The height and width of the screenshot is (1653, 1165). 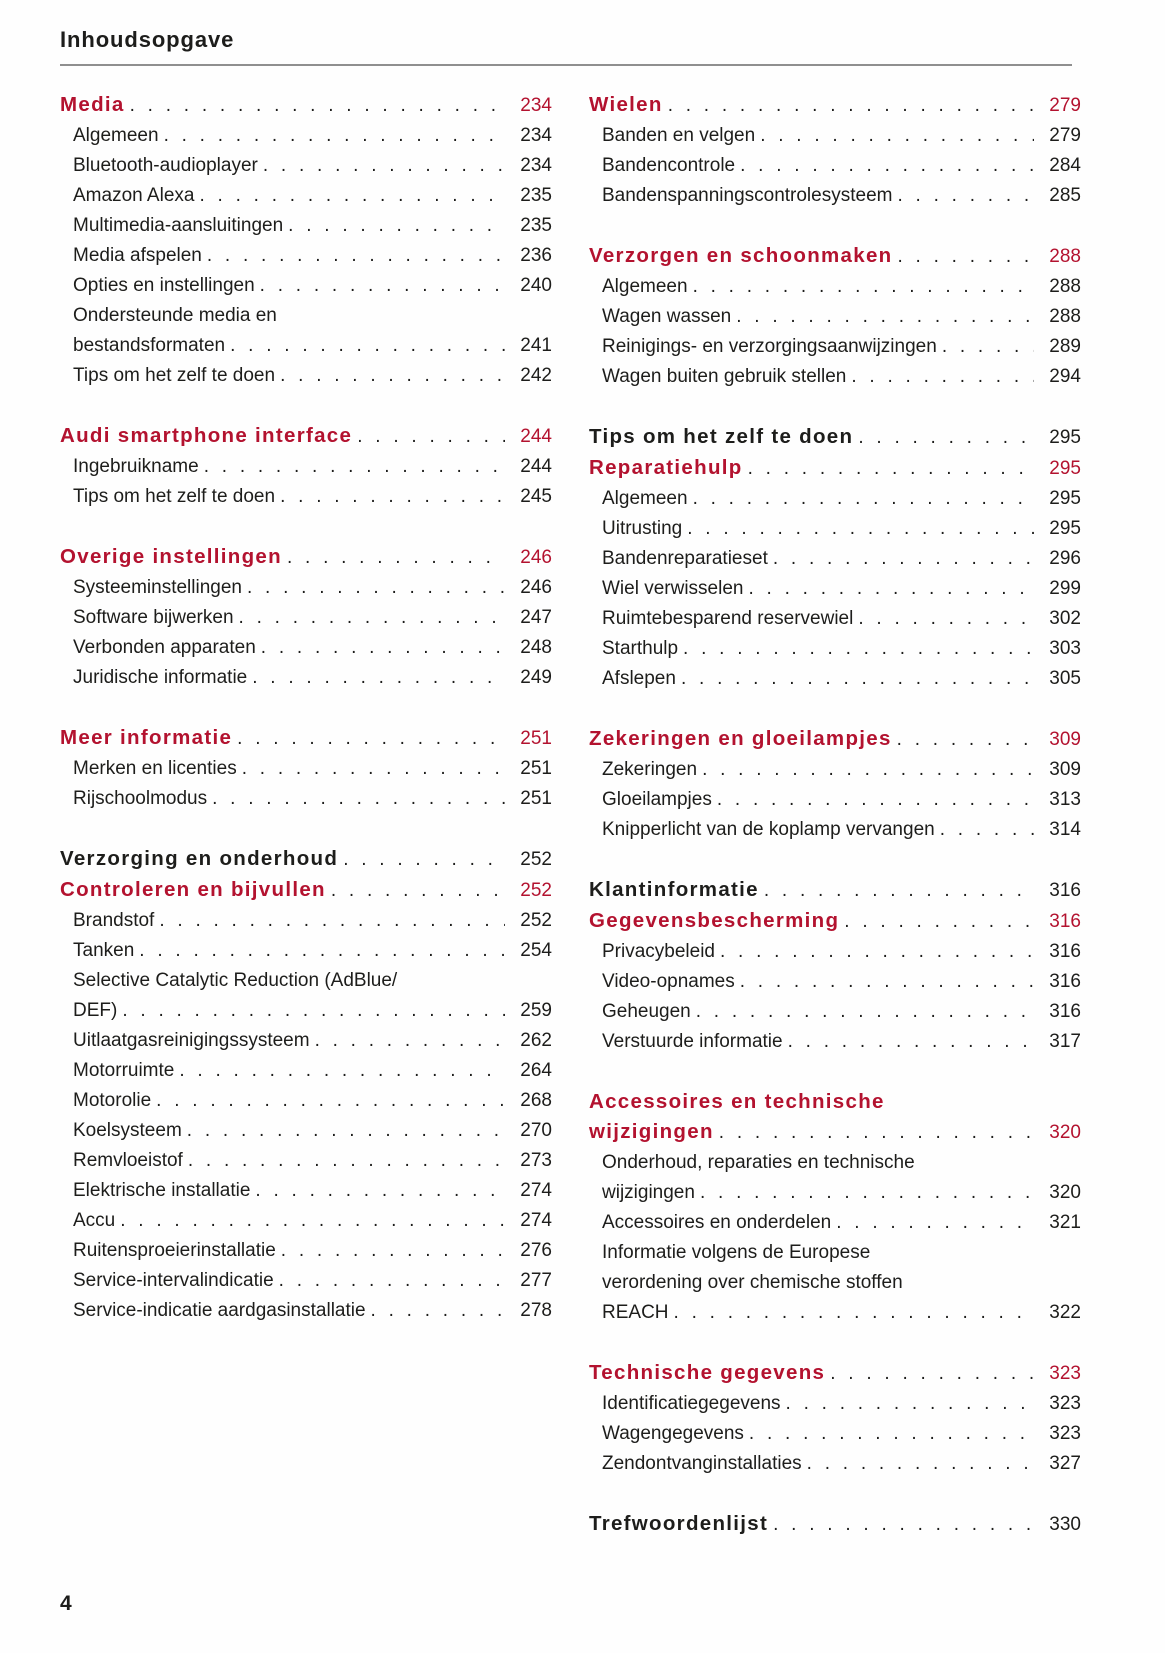 I want to click on toc-entry-label: Video-opnames, so click(x=668, y=981).